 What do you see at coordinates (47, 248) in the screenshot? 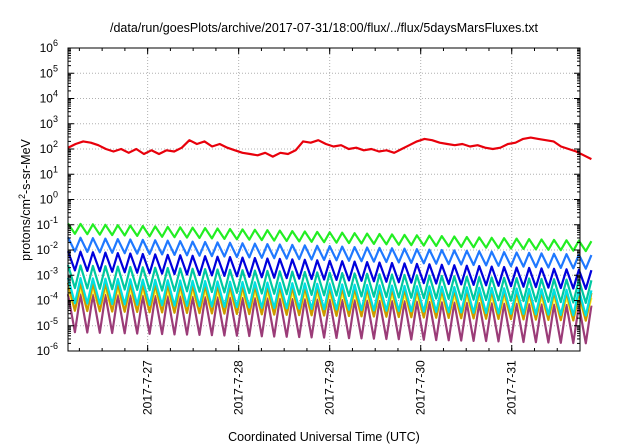
I see `y-tick-label: 10⁻²` at bounding box center [47, 248].